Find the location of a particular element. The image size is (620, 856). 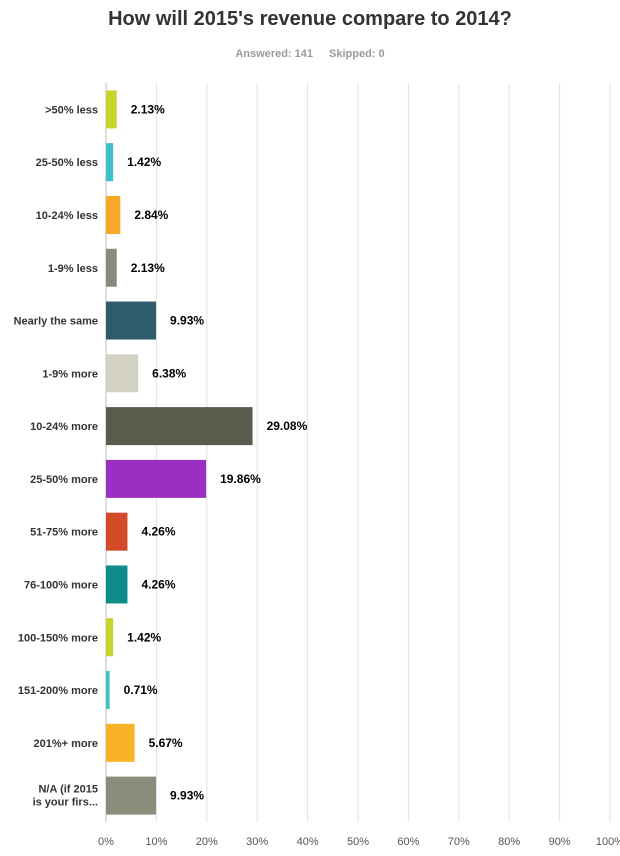

category-label: 51-75% more is located at coordinates (64, 533).